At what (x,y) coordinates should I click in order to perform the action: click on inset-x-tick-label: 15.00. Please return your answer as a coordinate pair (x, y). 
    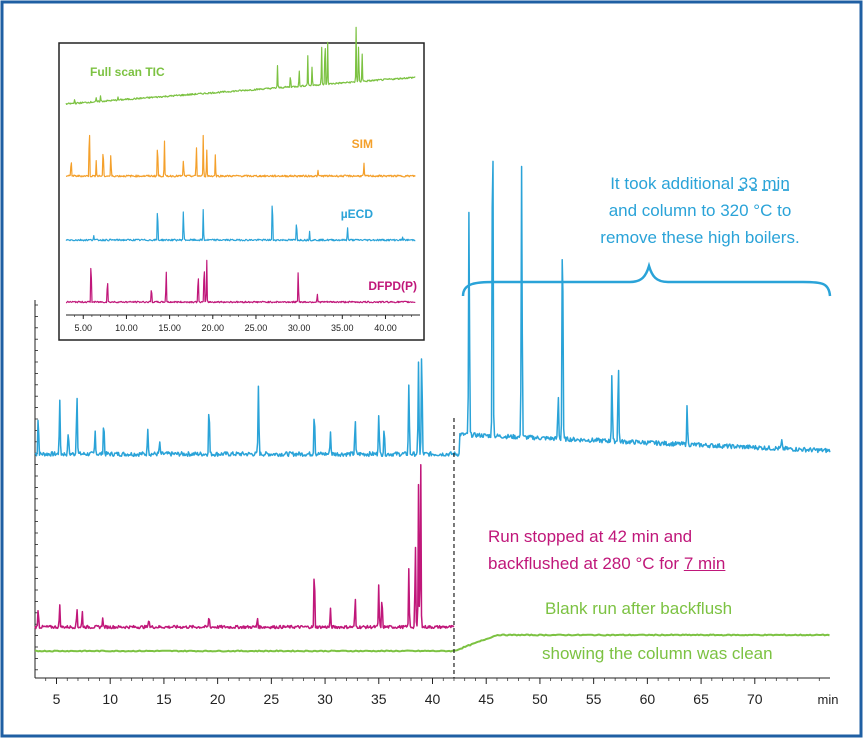
    Looking at the image, I should click on (169, 328).